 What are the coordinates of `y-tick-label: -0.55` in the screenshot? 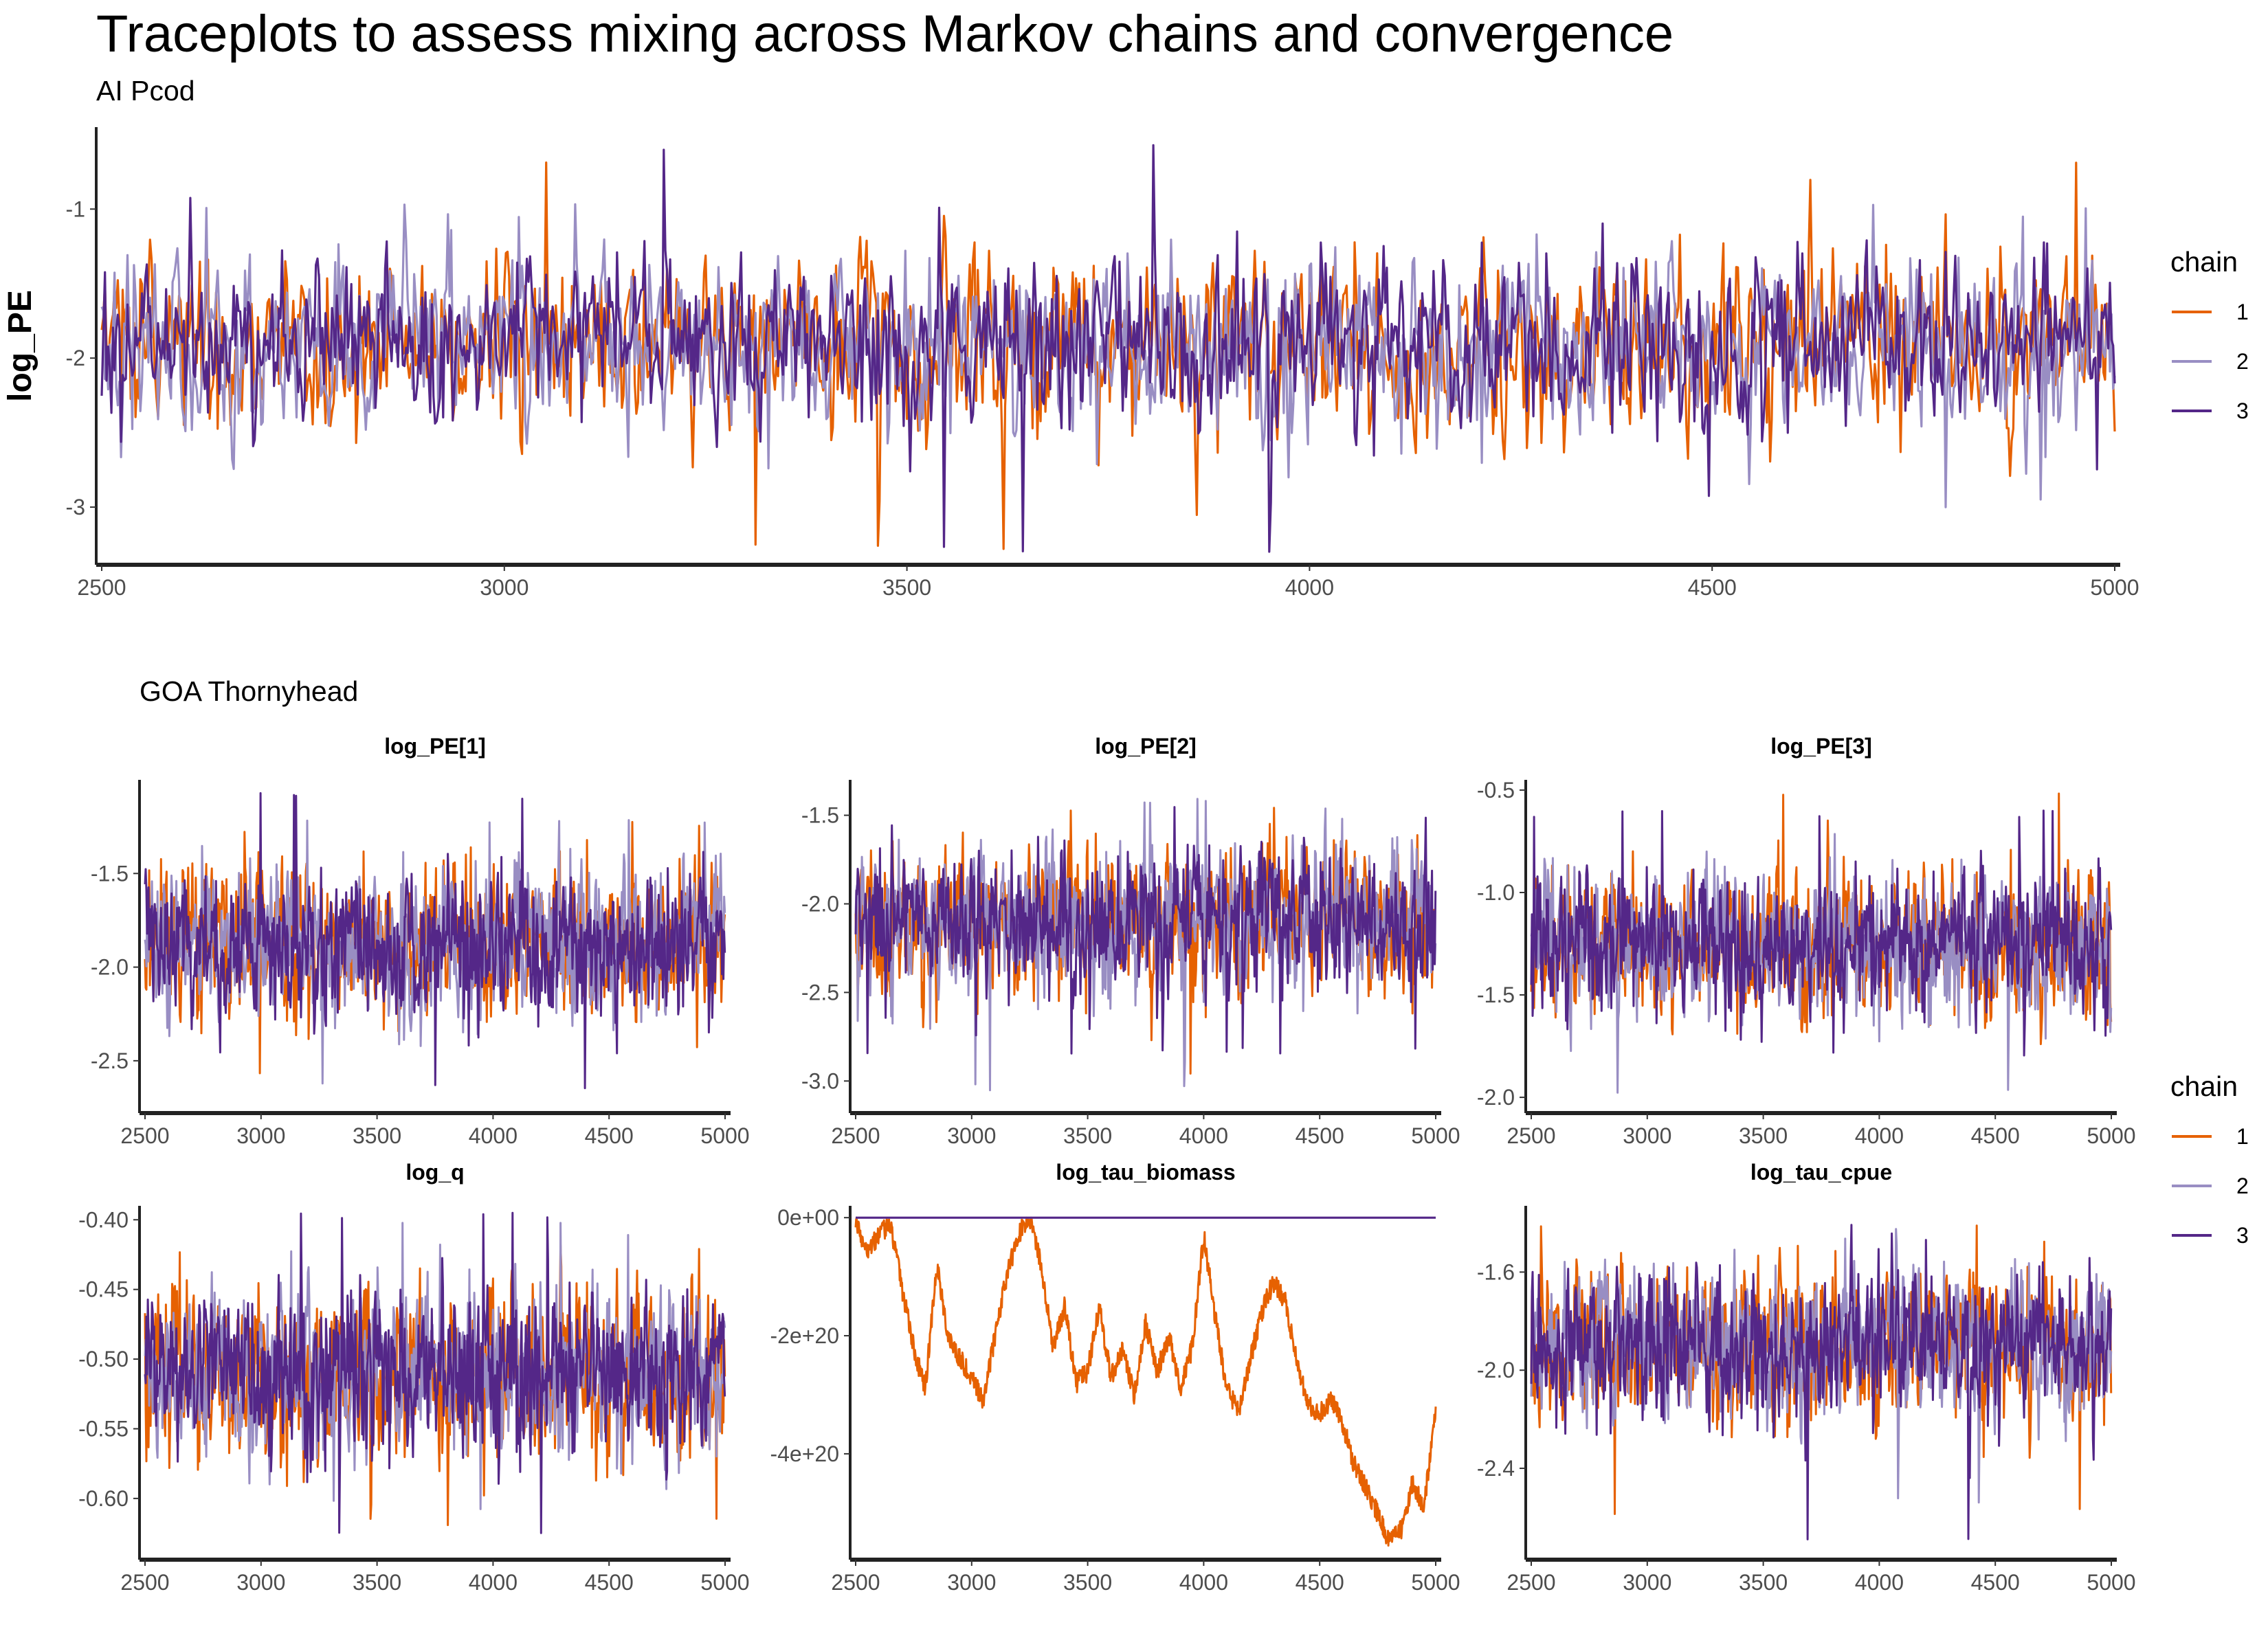 It's located at (103, 1429).